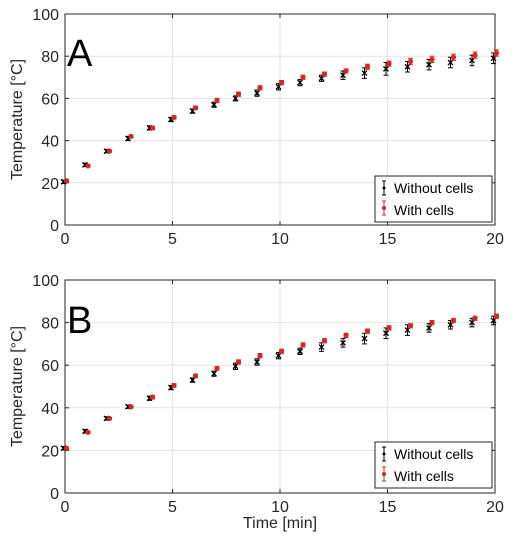  I want to click on legend-marker-with-cells, so click(384, 474).